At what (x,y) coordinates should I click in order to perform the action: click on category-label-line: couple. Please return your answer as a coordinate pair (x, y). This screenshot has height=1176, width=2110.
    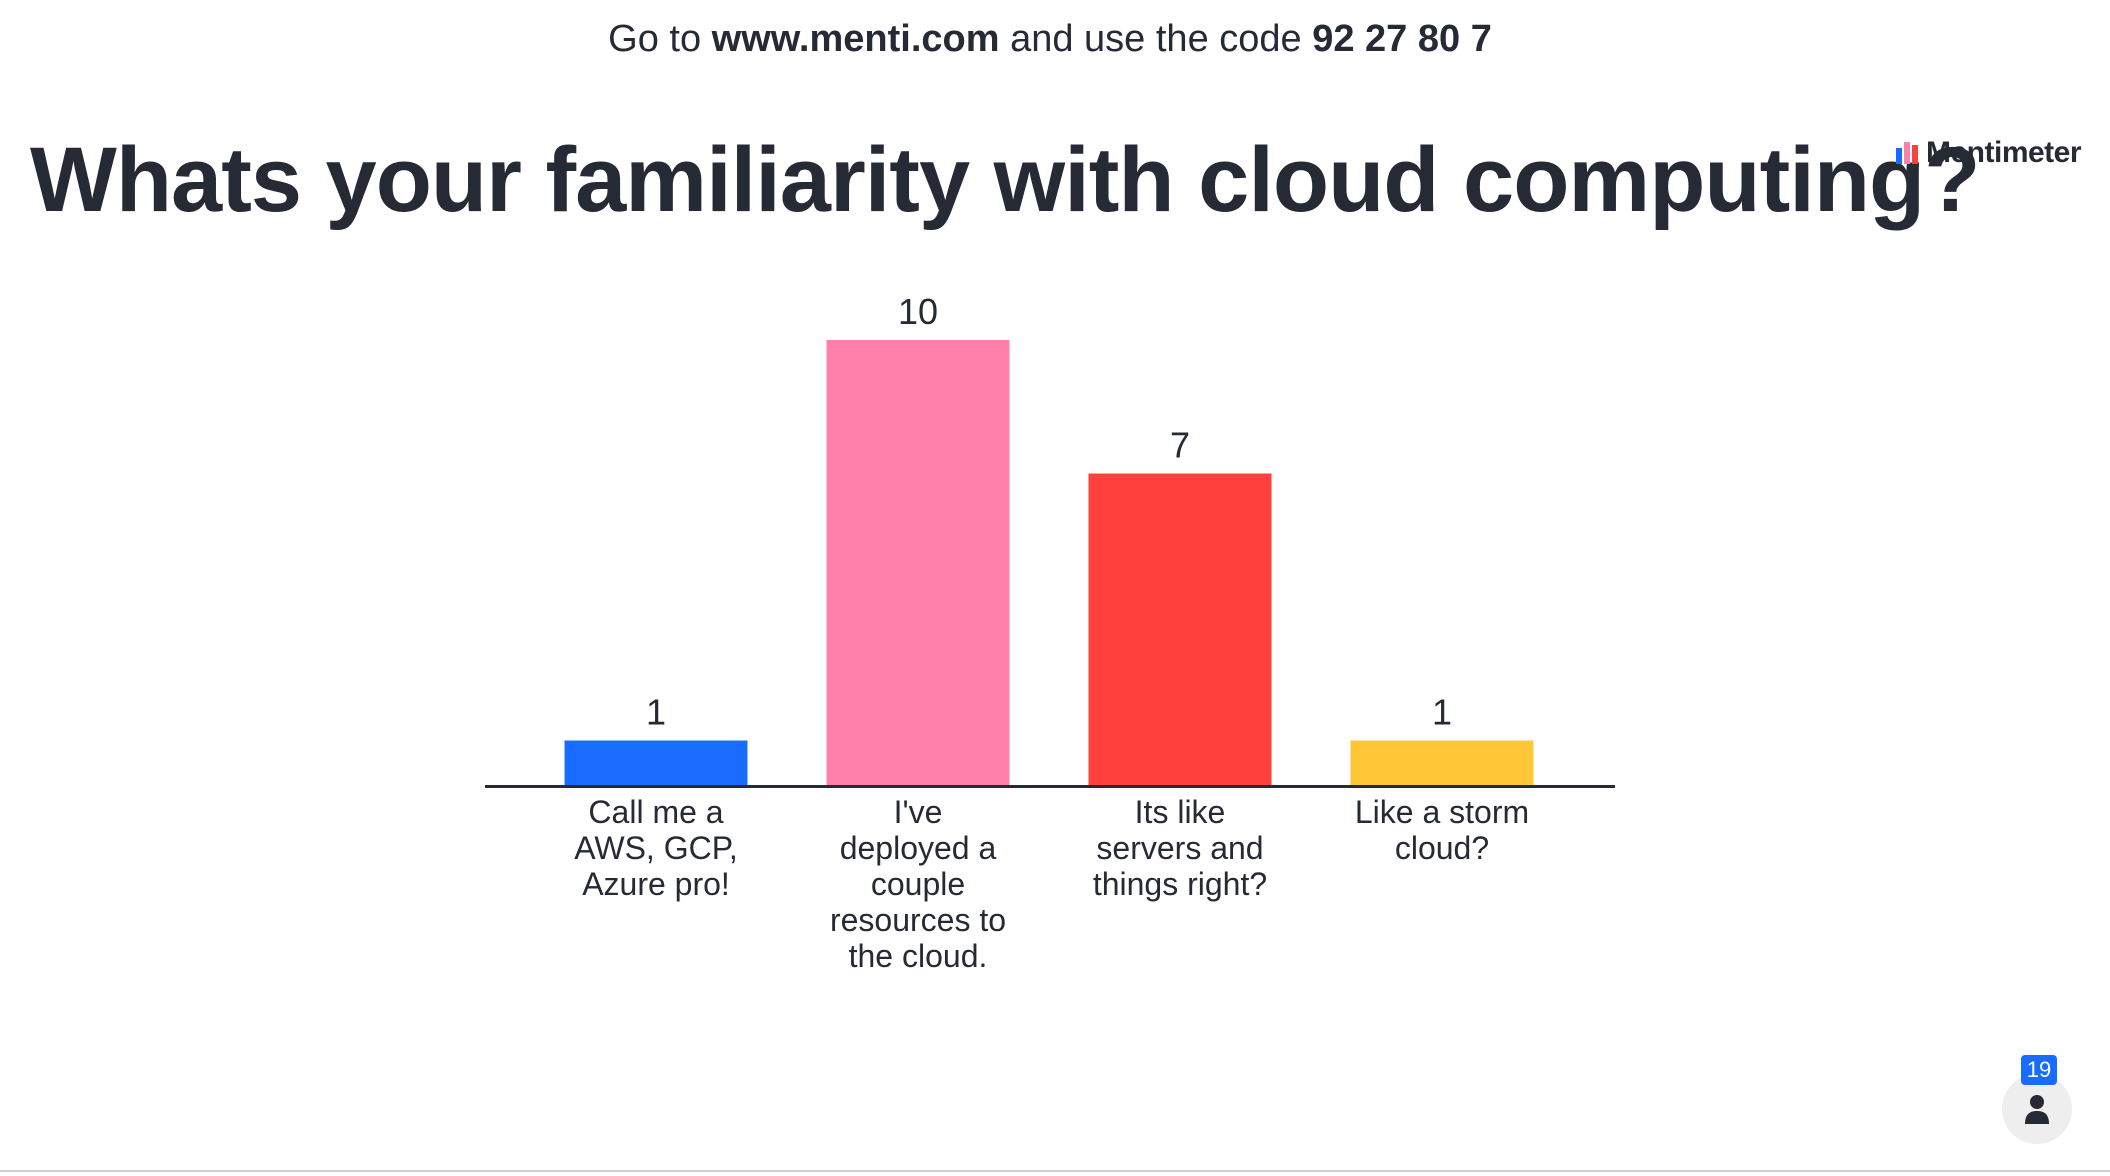
    Looking at the image, I should click on (918, 884).